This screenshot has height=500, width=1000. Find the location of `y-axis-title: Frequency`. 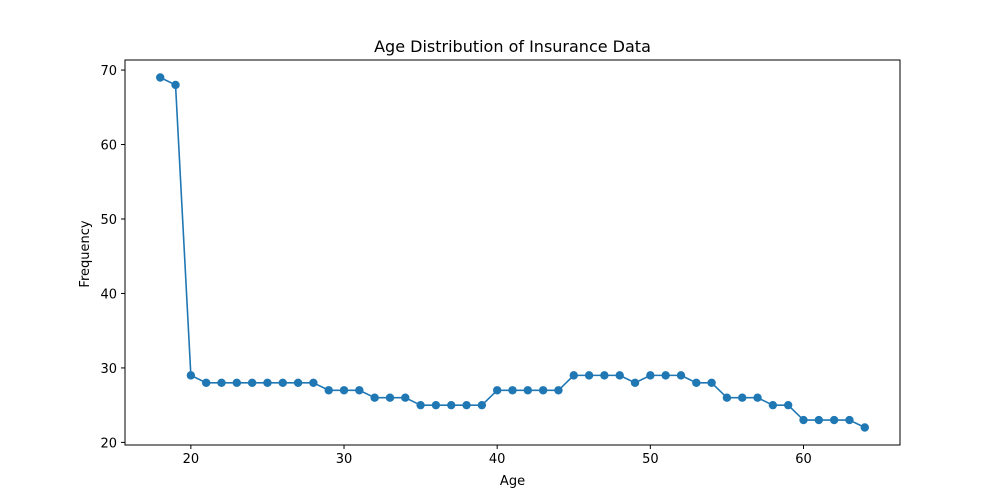

y-axis-title: Frequency is located at coordinates (85, 253).